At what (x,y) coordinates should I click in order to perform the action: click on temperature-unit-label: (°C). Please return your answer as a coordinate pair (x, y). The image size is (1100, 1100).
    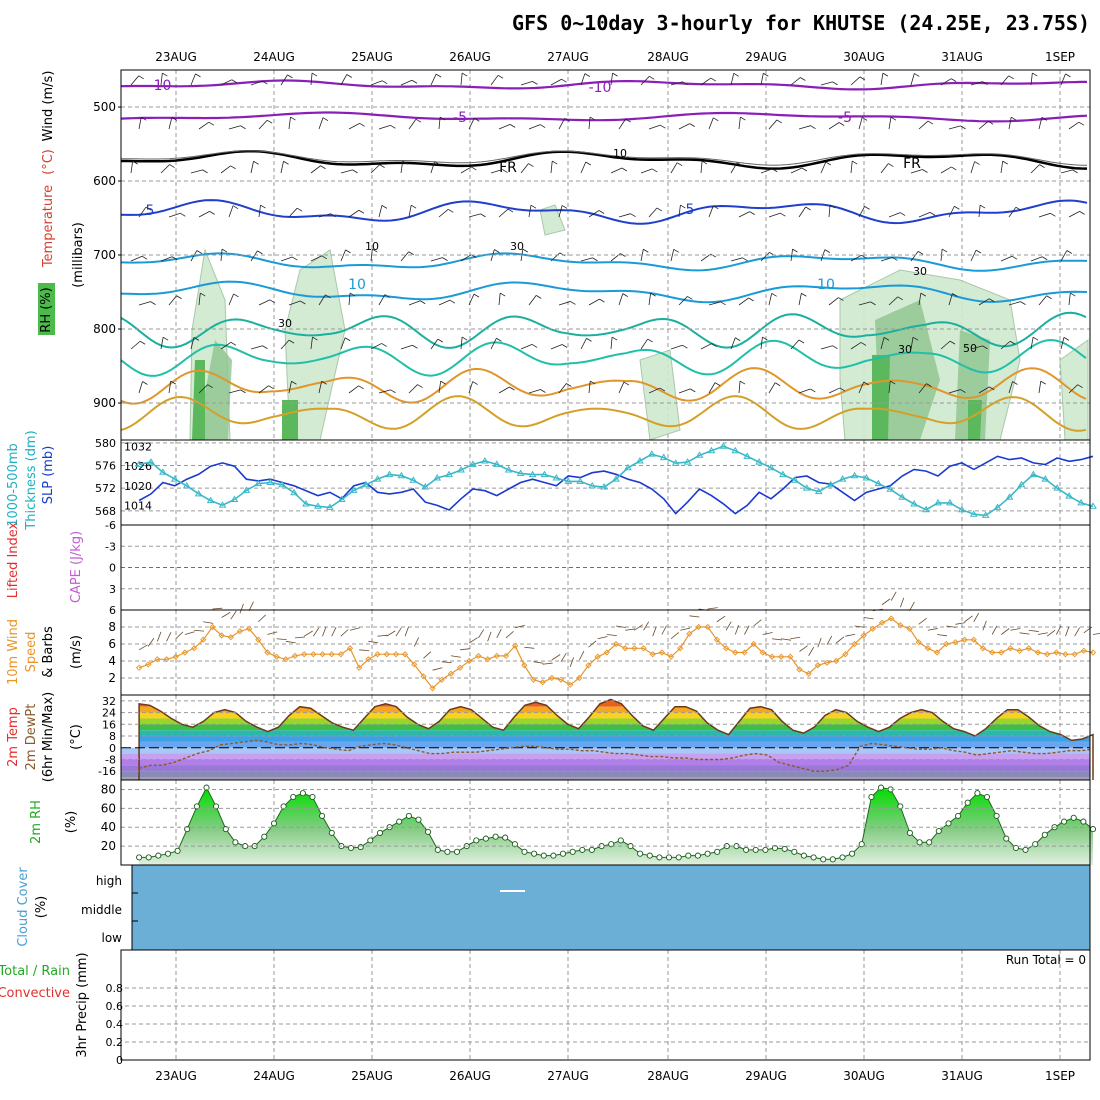
    Looking at the image, I should click on (48, 162).